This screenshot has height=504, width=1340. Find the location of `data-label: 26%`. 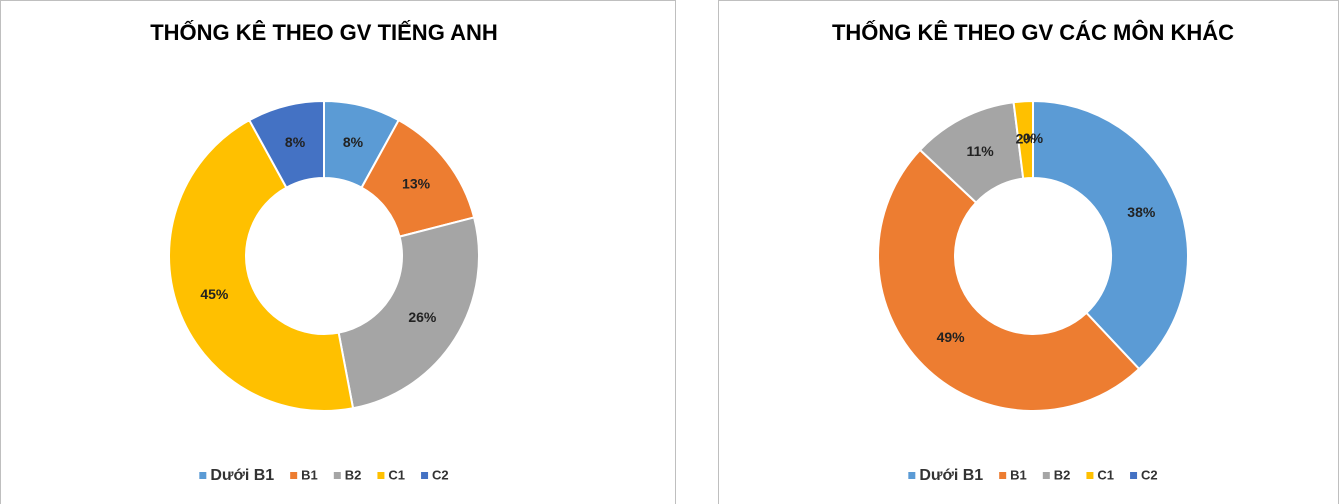

data-label: 26% is located at coordinates (422, 317).